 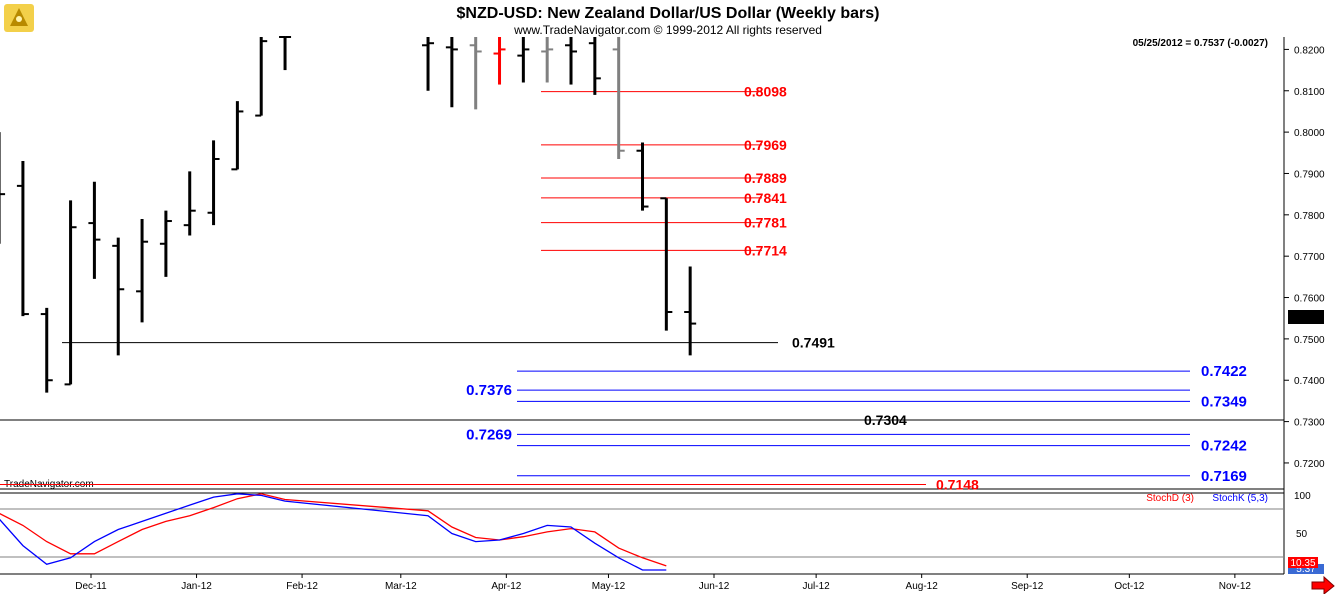 I want to click on trade-navigator-logo-icon, so click(x=19, y=18).